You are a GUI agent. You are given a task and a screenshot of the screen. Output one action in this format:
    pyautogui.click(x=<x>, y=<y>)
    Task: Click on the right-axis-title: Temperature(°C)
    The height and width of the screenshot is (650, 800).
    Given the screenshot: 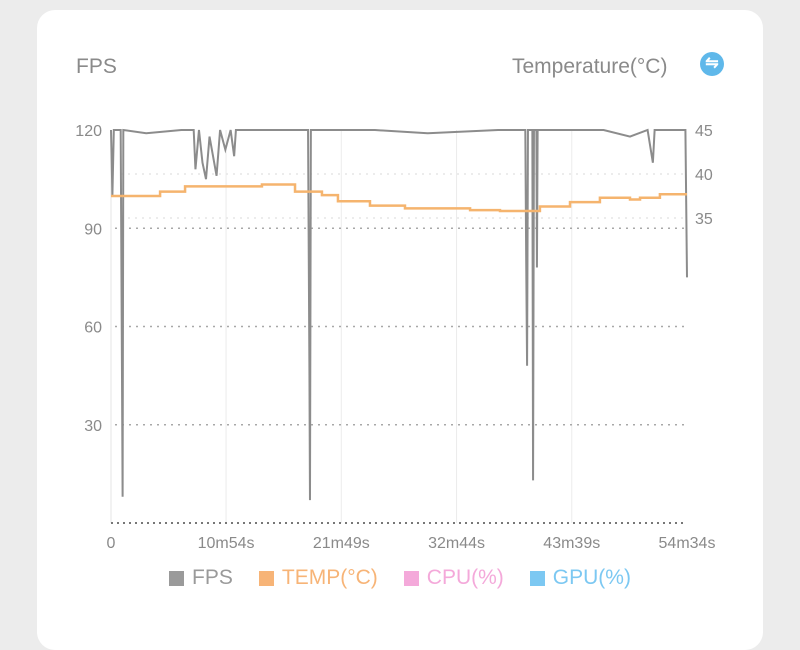 What is the action you would take?
    pyautogui.click(x=590, y=66)
    